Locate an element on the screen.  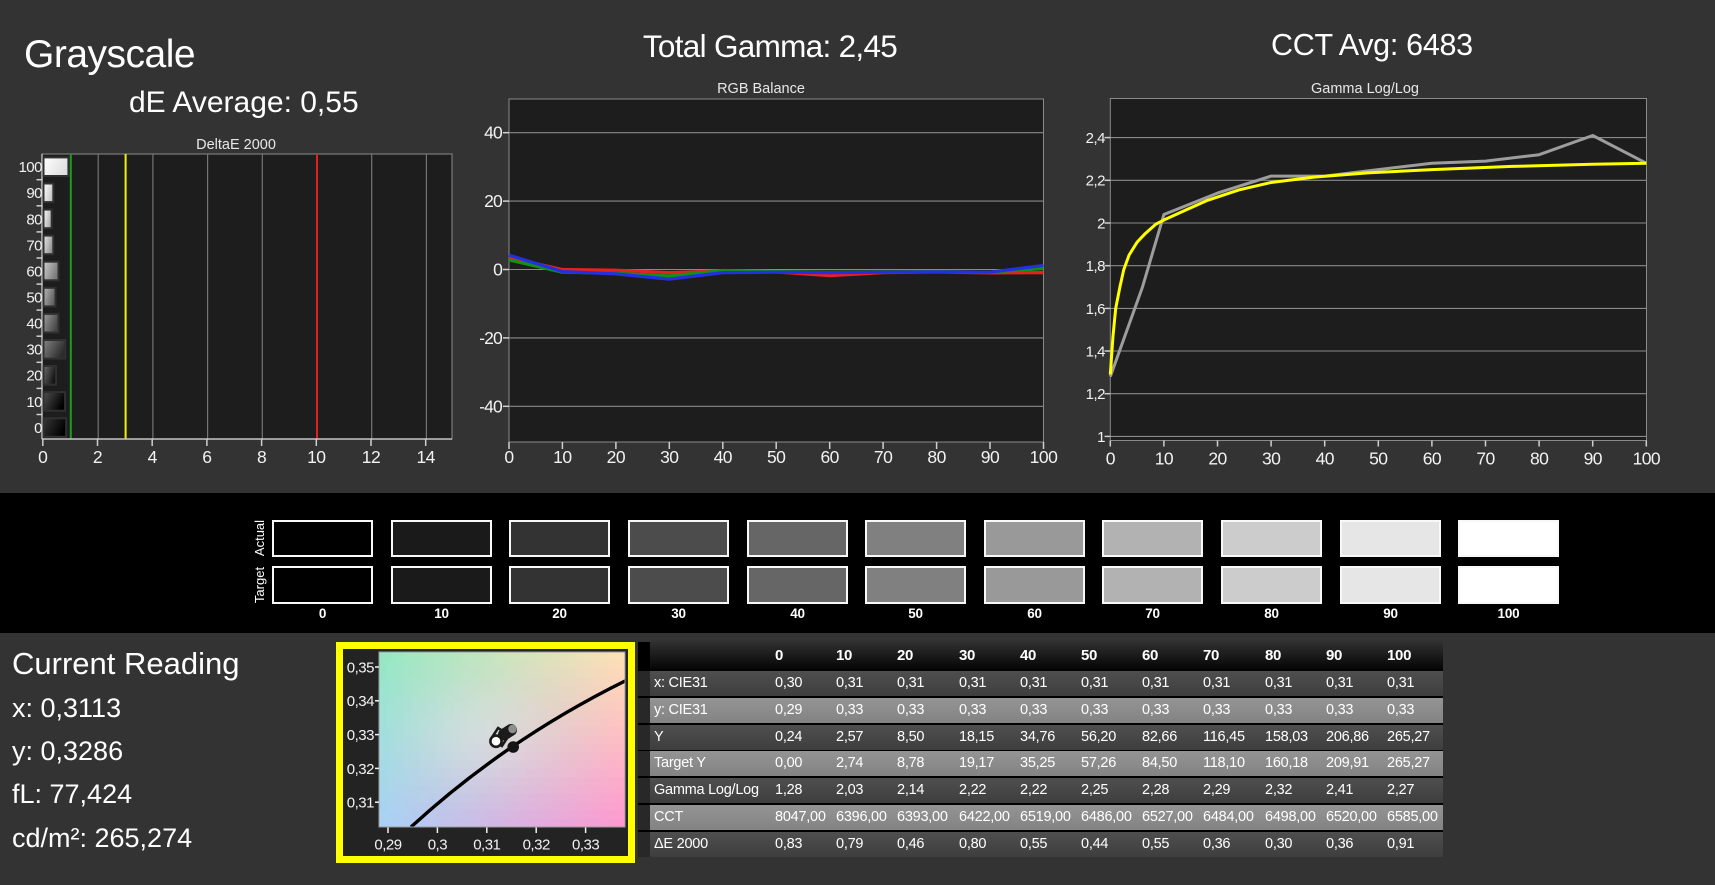
svg-text: 1,4 is located at coordinates (1096, 351).